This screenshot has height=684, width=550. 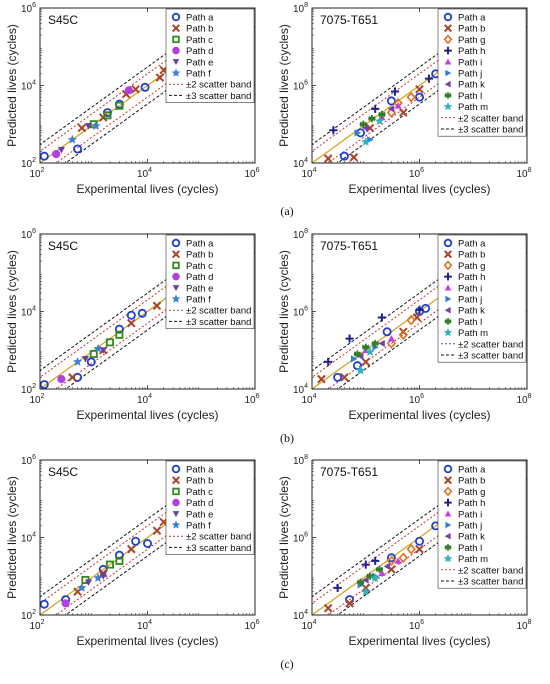 What do you see at coordinates (465, 107) in the screenshot?
I see `legend-entry: Path m` at bounding box center [465, 107].